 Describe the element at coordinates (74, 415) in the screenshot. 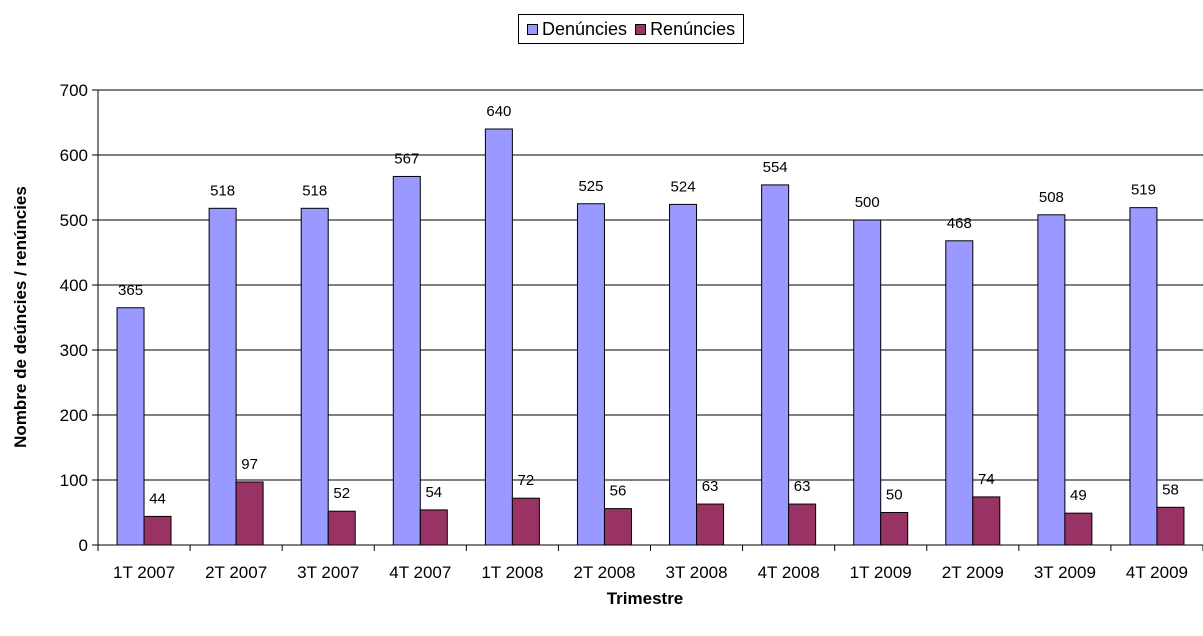

I see `y-tick-label: 200` at that location.